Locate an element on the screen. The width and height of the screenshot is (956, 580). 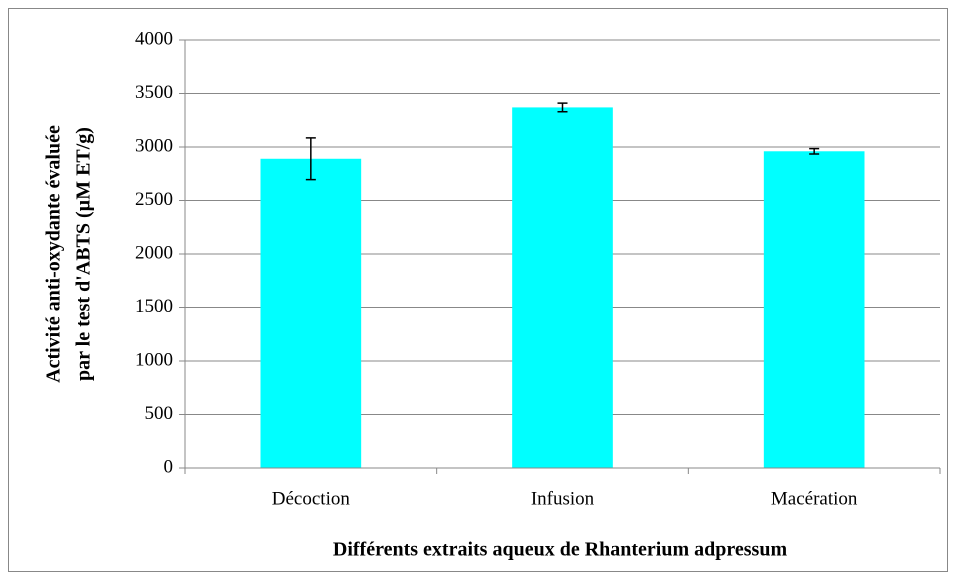
x-tick-label: Macération is located at coordinates (814, 498).